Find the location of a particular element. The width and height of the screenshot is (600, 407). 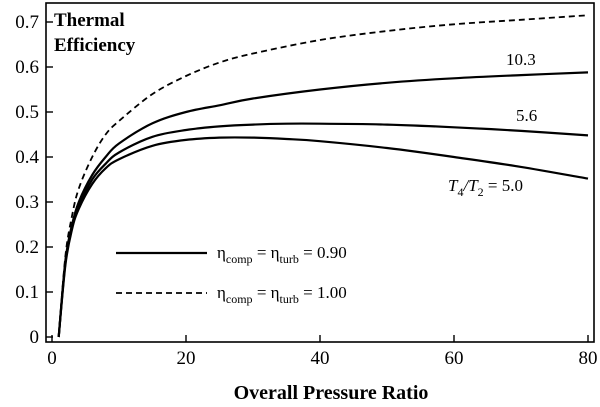

x-axis-label: Overall Pressure Ratio is located at coordinates (331, 393).